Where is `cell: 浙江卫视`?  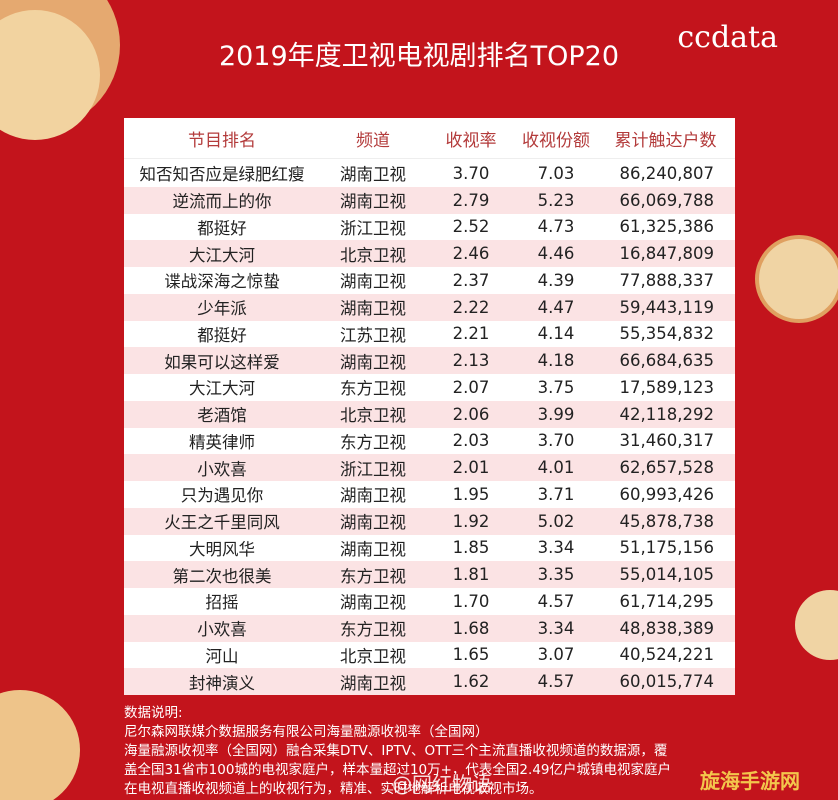
cell: 浙江卫视 is located at coordinates (373, 228).